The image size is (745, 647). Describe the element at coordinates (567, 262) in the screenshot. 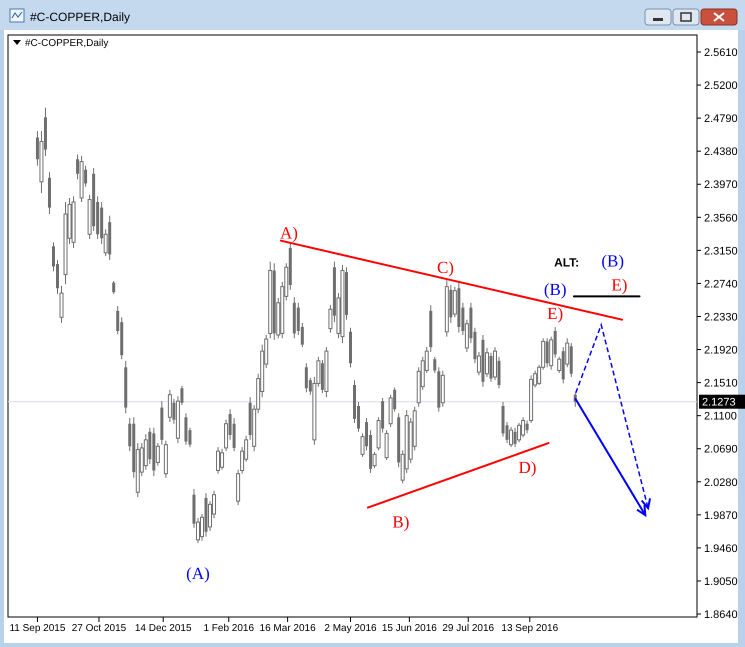

I see `annotation: ALT:` at that location.